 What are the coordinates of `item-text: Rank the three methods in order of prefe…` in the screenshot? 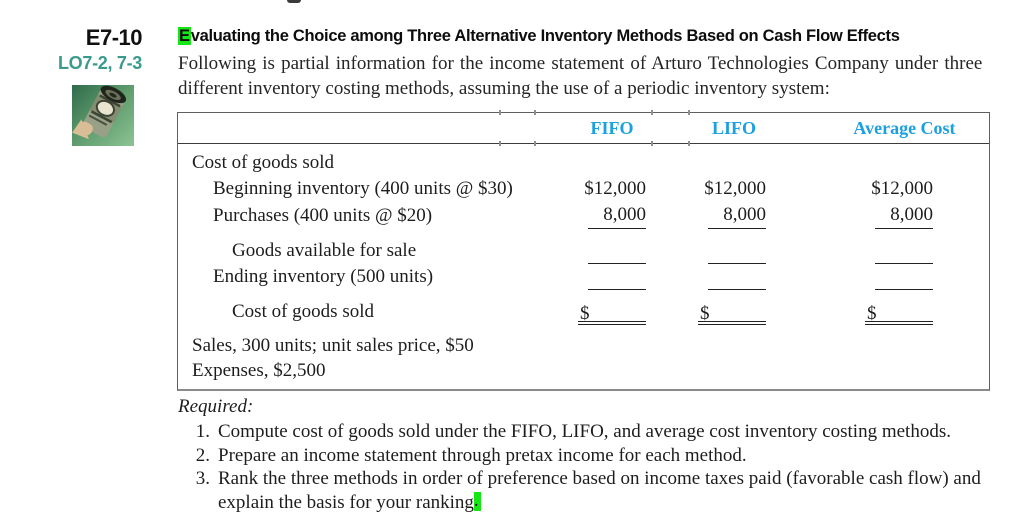 It's located at (599, 490).